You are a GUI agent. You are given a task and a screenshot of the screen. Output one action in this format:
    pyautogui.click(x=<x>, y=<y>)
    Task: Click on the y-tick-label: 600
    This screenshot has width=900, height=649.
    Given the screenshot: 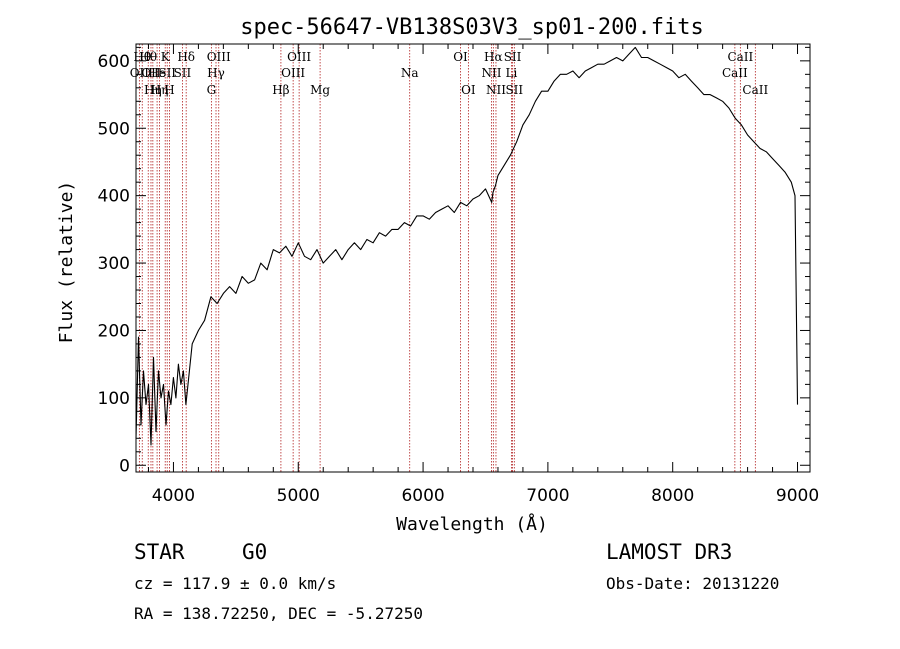 What is the action you would take?
    pyautogui.click(x=114, y=62)
    